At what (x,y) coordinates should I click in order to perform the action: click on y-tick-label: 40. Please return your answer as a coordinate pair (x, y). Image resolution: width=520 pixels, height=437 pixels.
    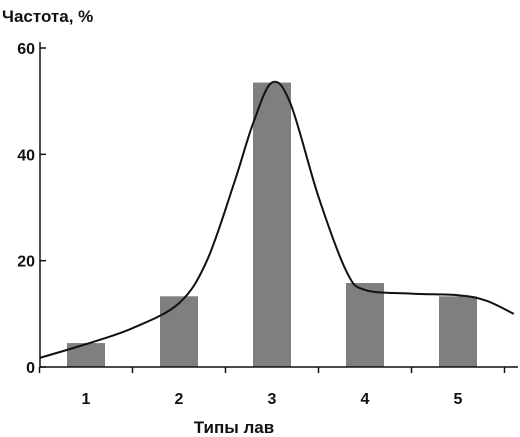
    Looking at the image, I should click on (26, 155).